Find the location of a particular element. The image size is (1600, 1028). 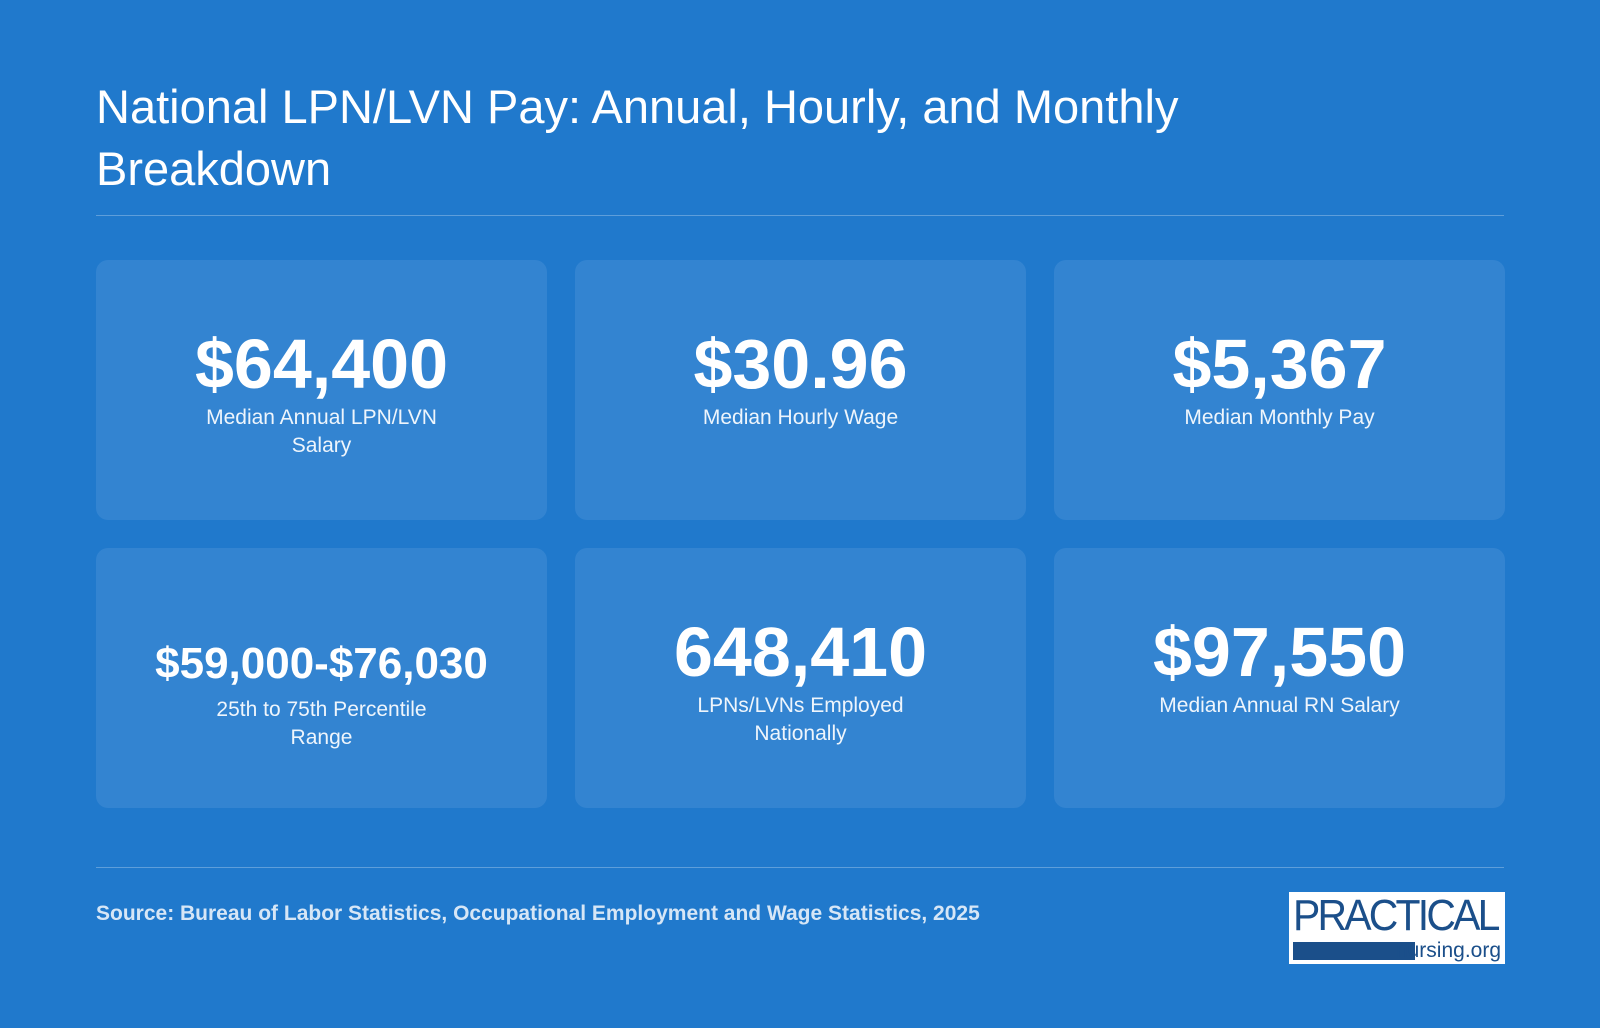

logo-bar is located at coordinates (1354, 951).